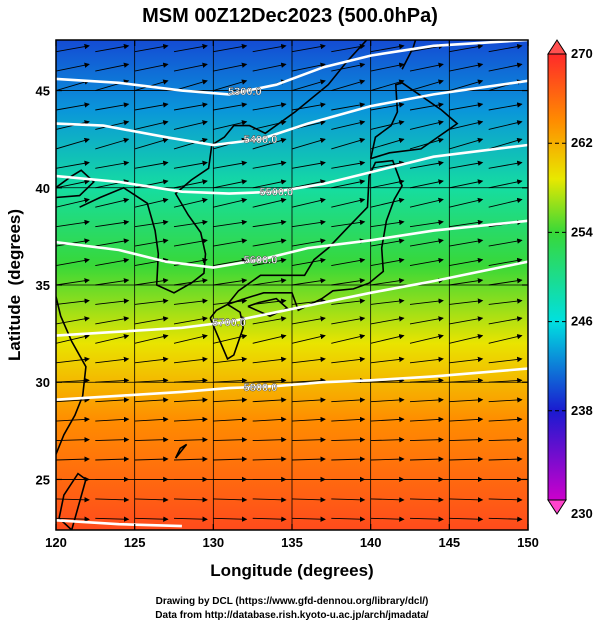 This screenshot has height=625, width=599. What do you see at coordinates (291, 570) in the screenshot?
I see `x-axis-label: Longitude (degrees)` at bounding box center [291, 570].